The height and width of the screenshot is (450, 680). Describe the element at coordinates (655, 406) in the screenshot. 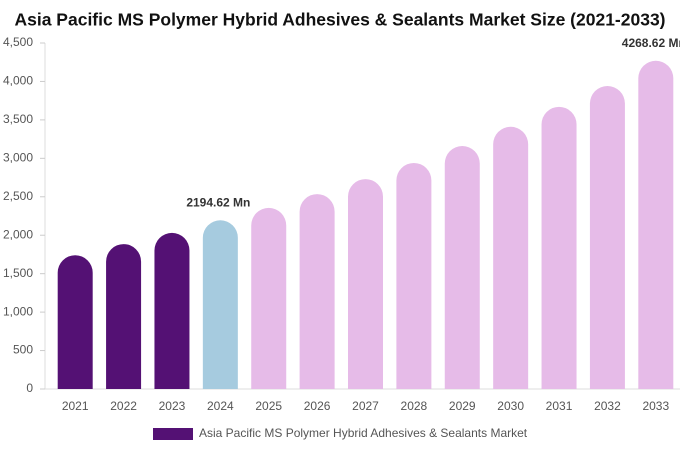

I see `x-tick-label: 2033` at that location.